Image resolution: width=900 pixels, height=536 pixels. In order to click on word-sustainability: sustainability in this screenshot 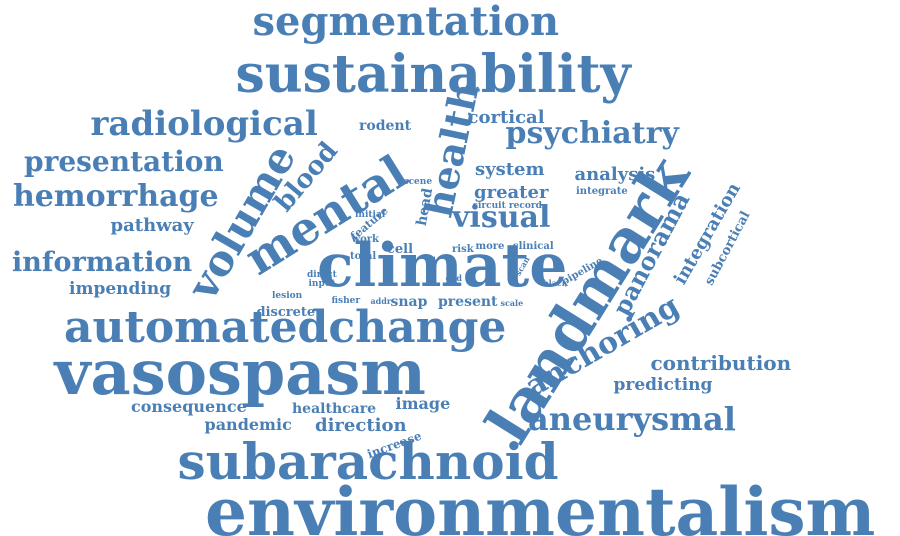, I will do `click(433, 74)`.